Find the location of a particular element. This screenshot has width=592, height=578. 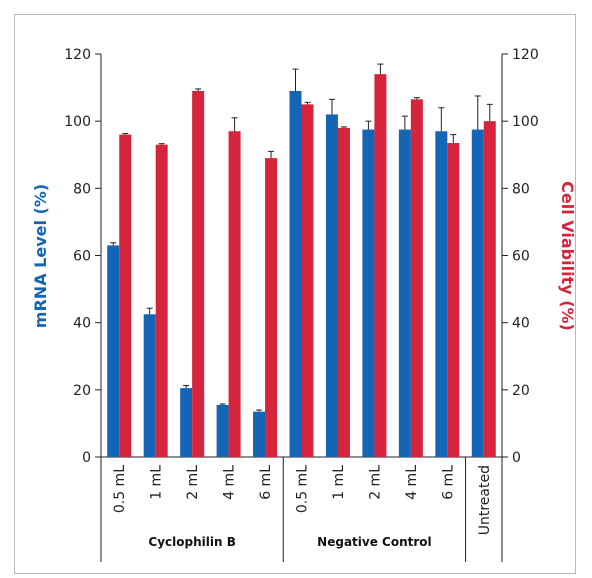

y-tick-label-right: 20 is located at coordinates (521, 391).